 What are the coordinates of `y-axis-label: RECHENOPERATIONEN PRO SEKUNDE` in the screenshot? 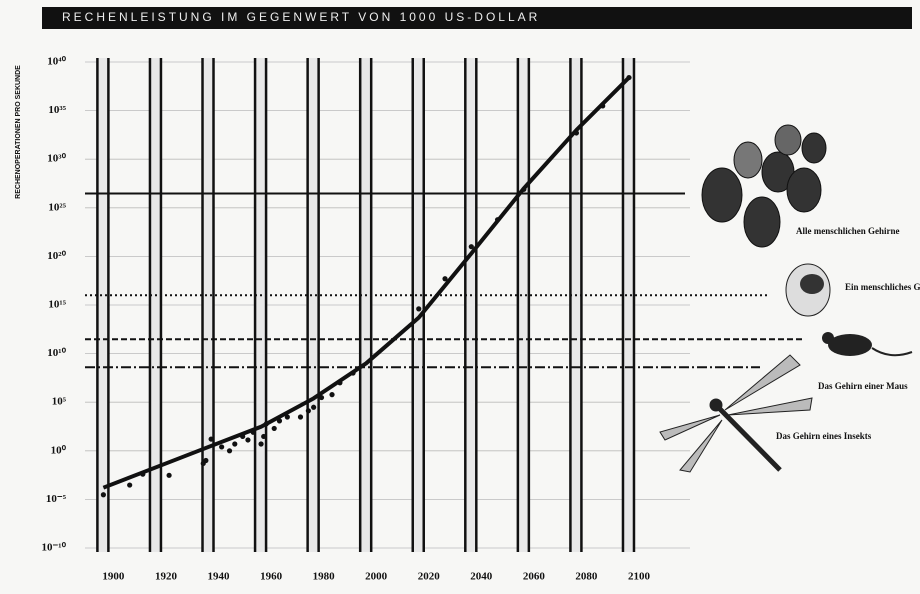 It's located at (18, 132).